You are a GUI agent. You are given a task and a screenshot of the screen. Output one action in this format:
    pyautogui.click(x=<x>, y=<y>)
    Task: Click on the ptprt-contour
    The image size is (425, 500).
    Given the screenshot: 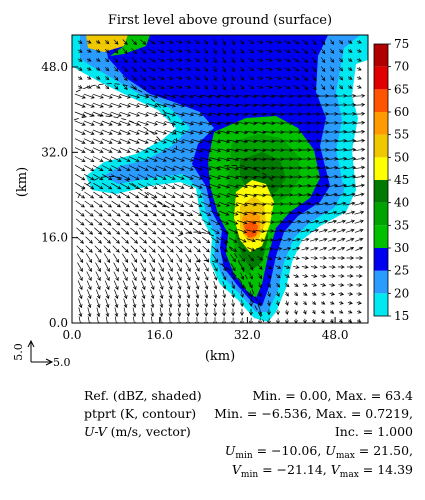 What is the action you would take?
    pyautogui.click(x=245, y=174)
    